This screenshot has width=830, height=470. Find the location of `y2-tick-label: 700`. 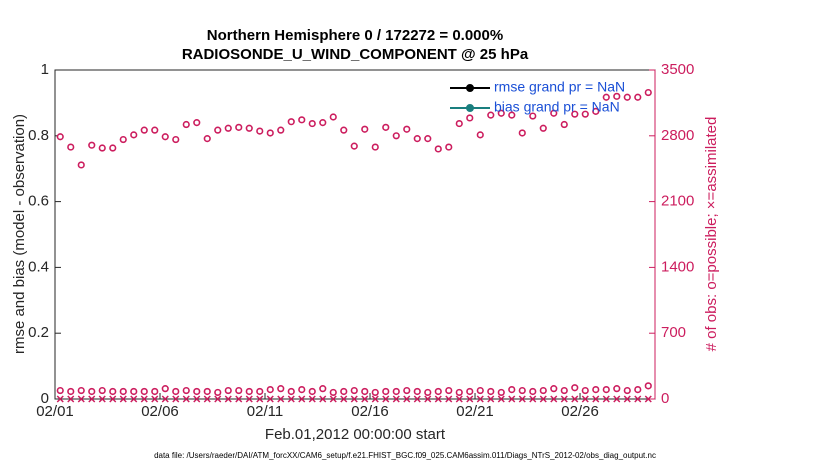

y2-tick-label: 700 is located at coordinates (673, 332).